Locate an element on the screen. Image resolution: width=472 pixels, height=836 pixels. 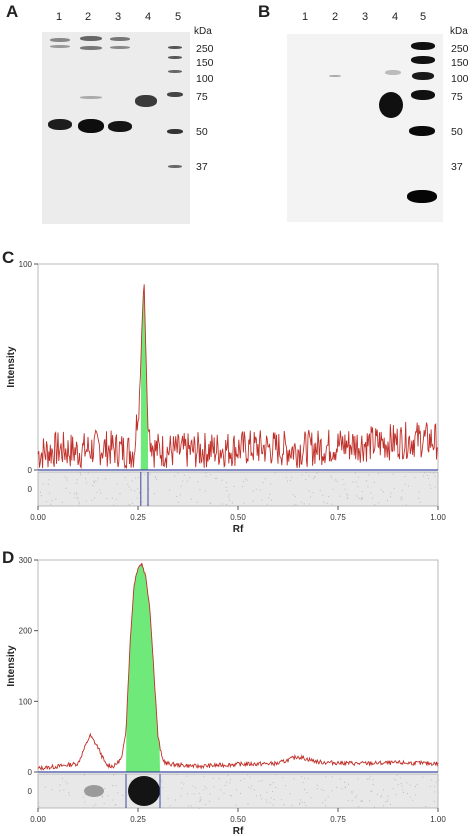
ladder-band is located at coordinates (422, 196).